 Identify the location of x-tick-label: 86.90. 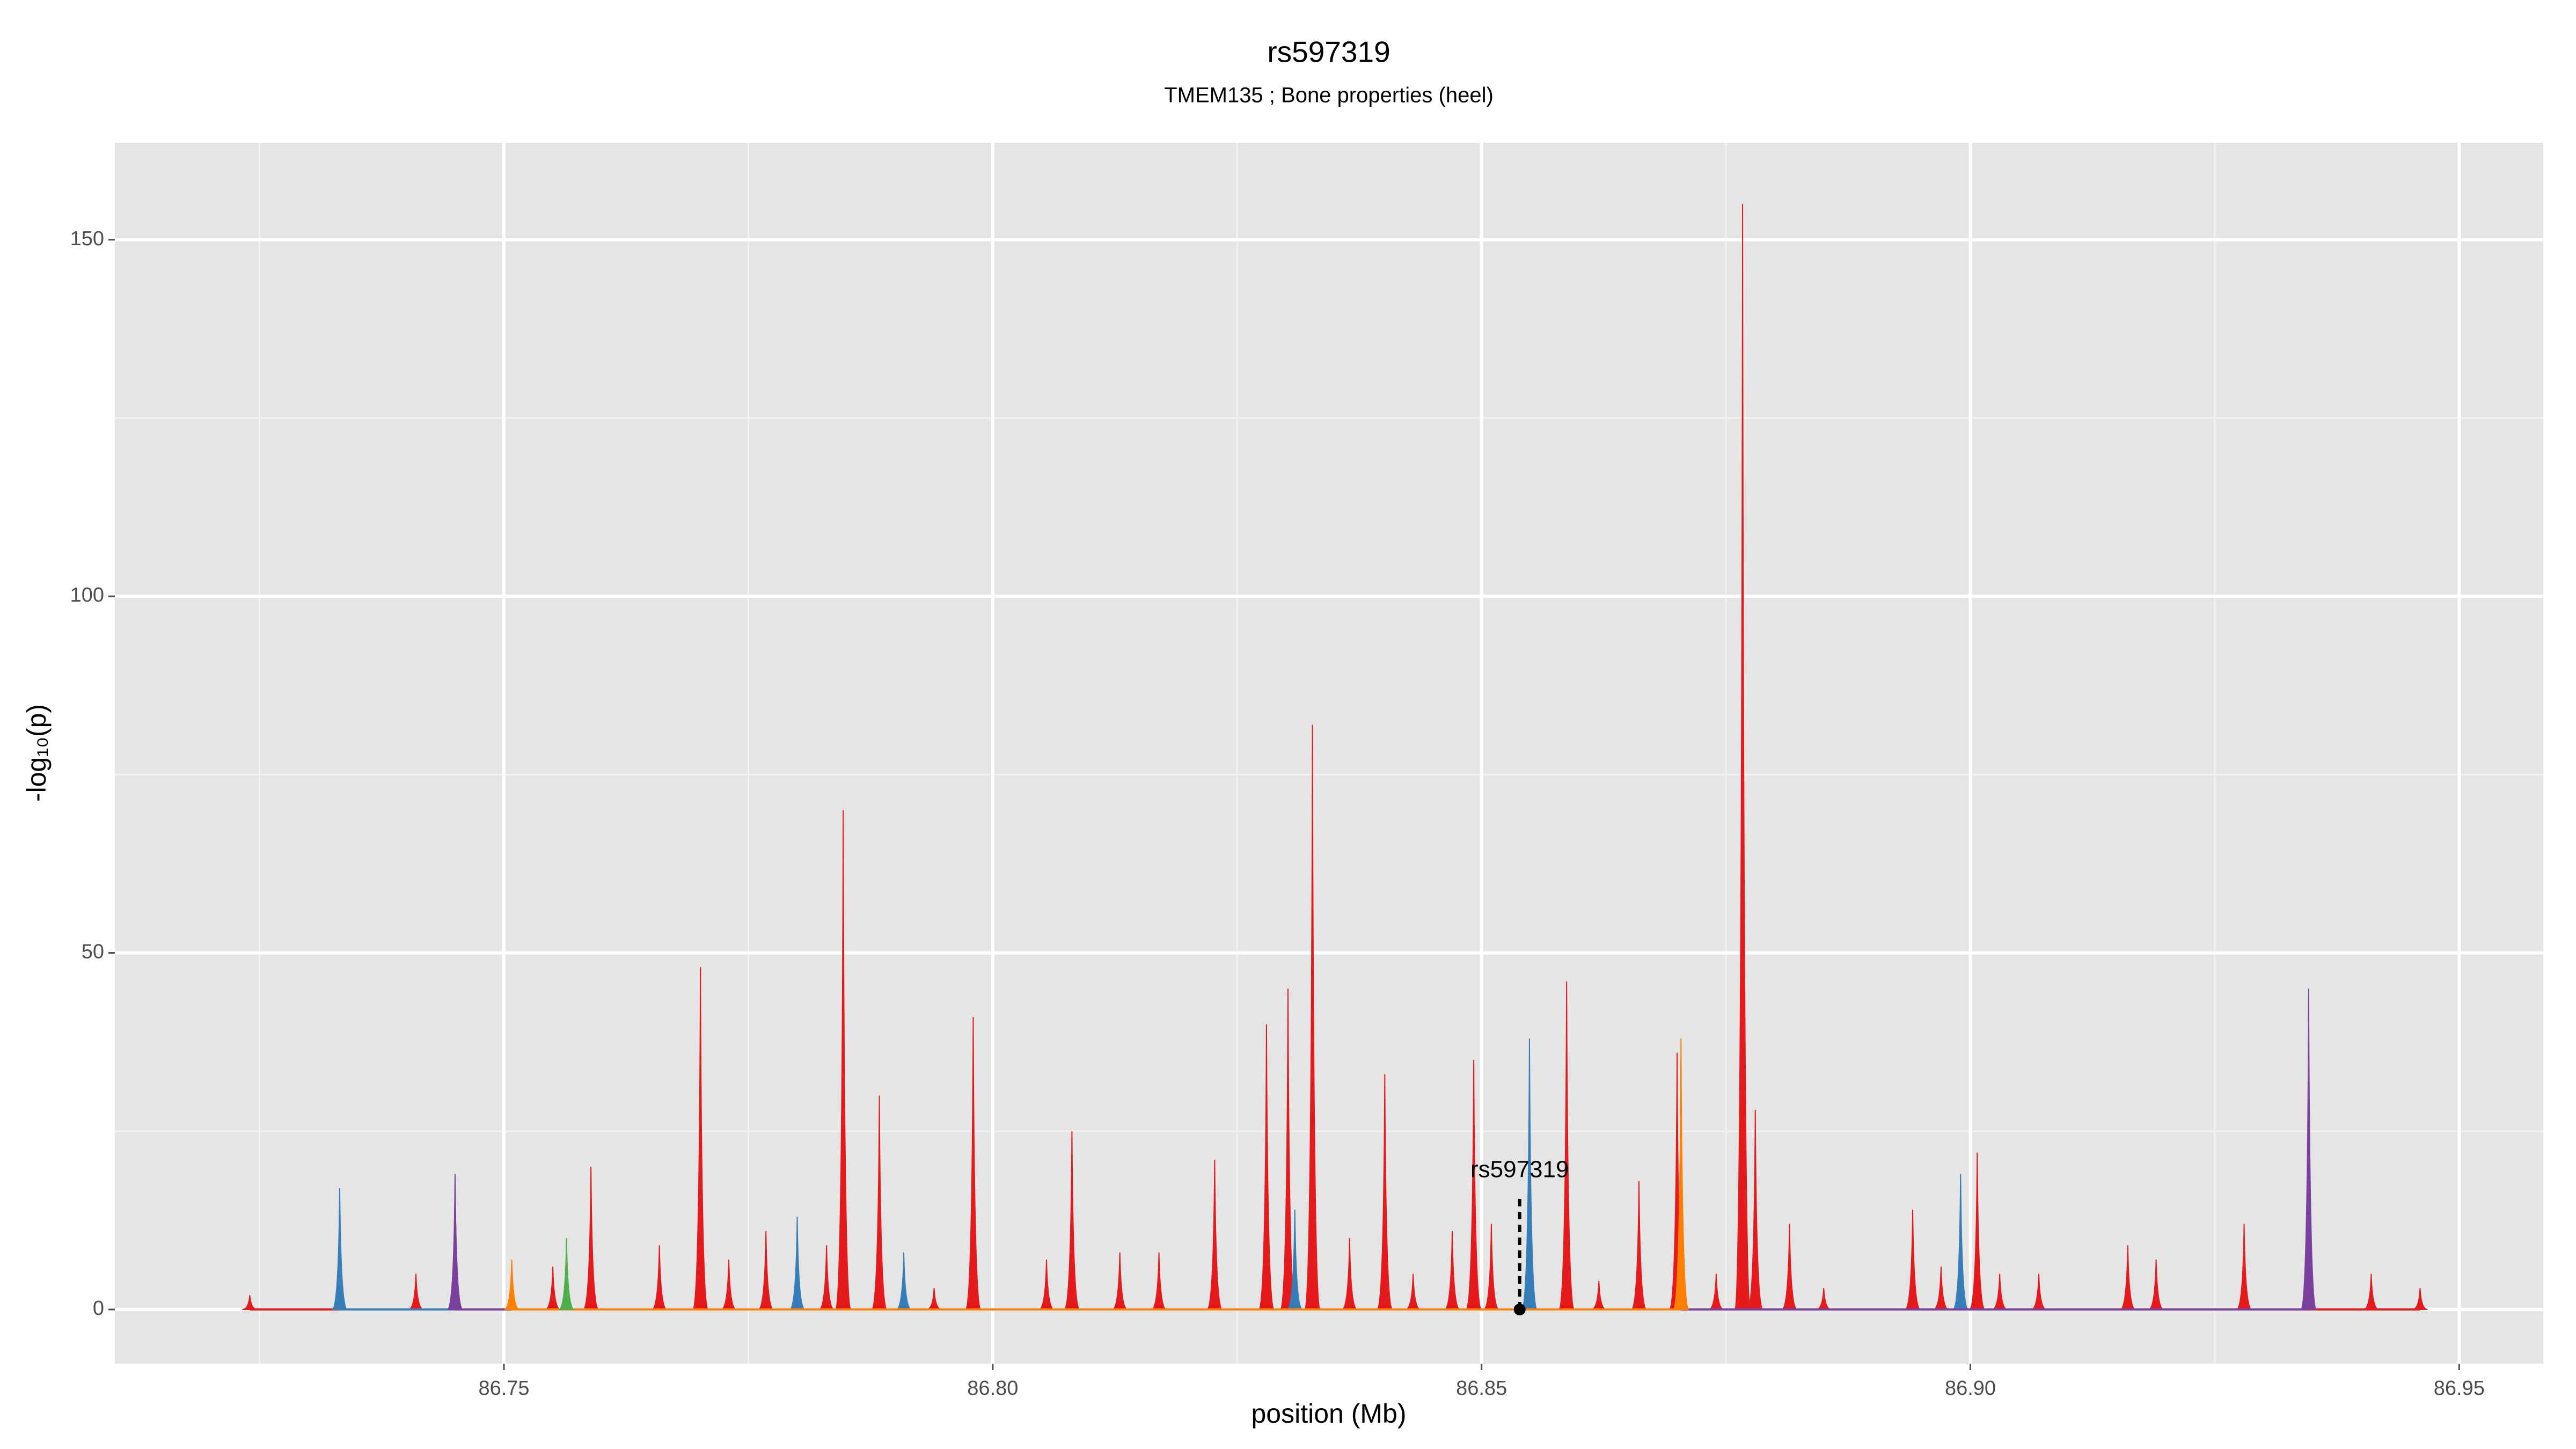
(1970, 1388).